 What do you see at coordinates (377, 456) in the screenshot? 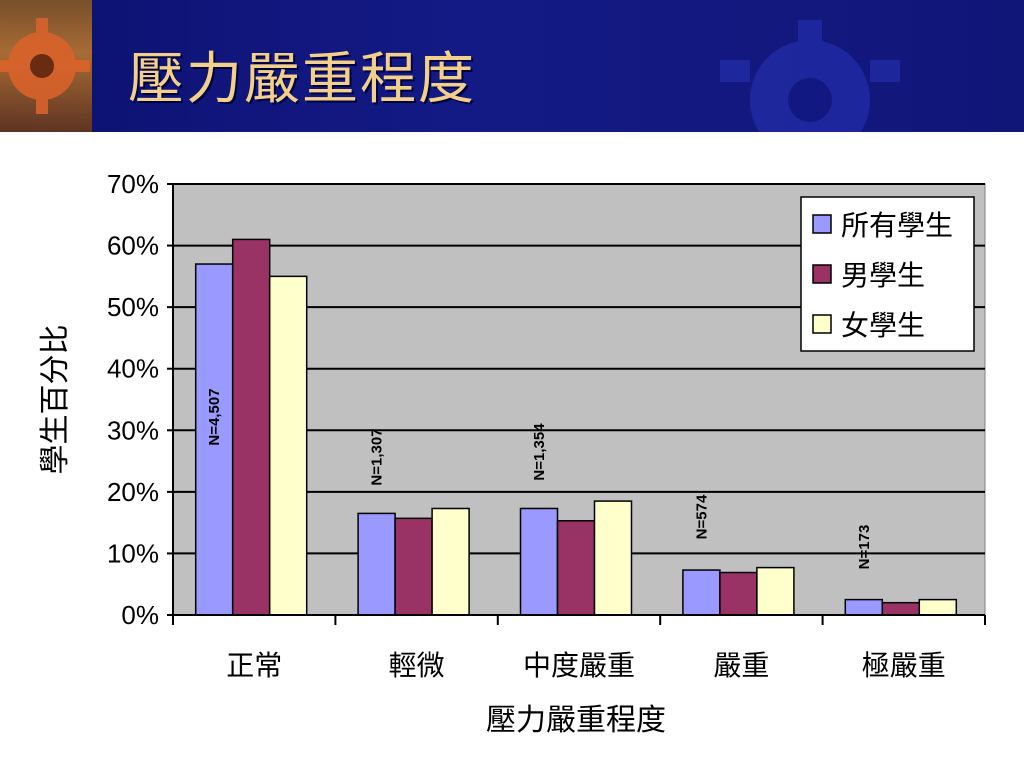
I see `sample-size-label: N=1,307` at bounding box center [377, 456].